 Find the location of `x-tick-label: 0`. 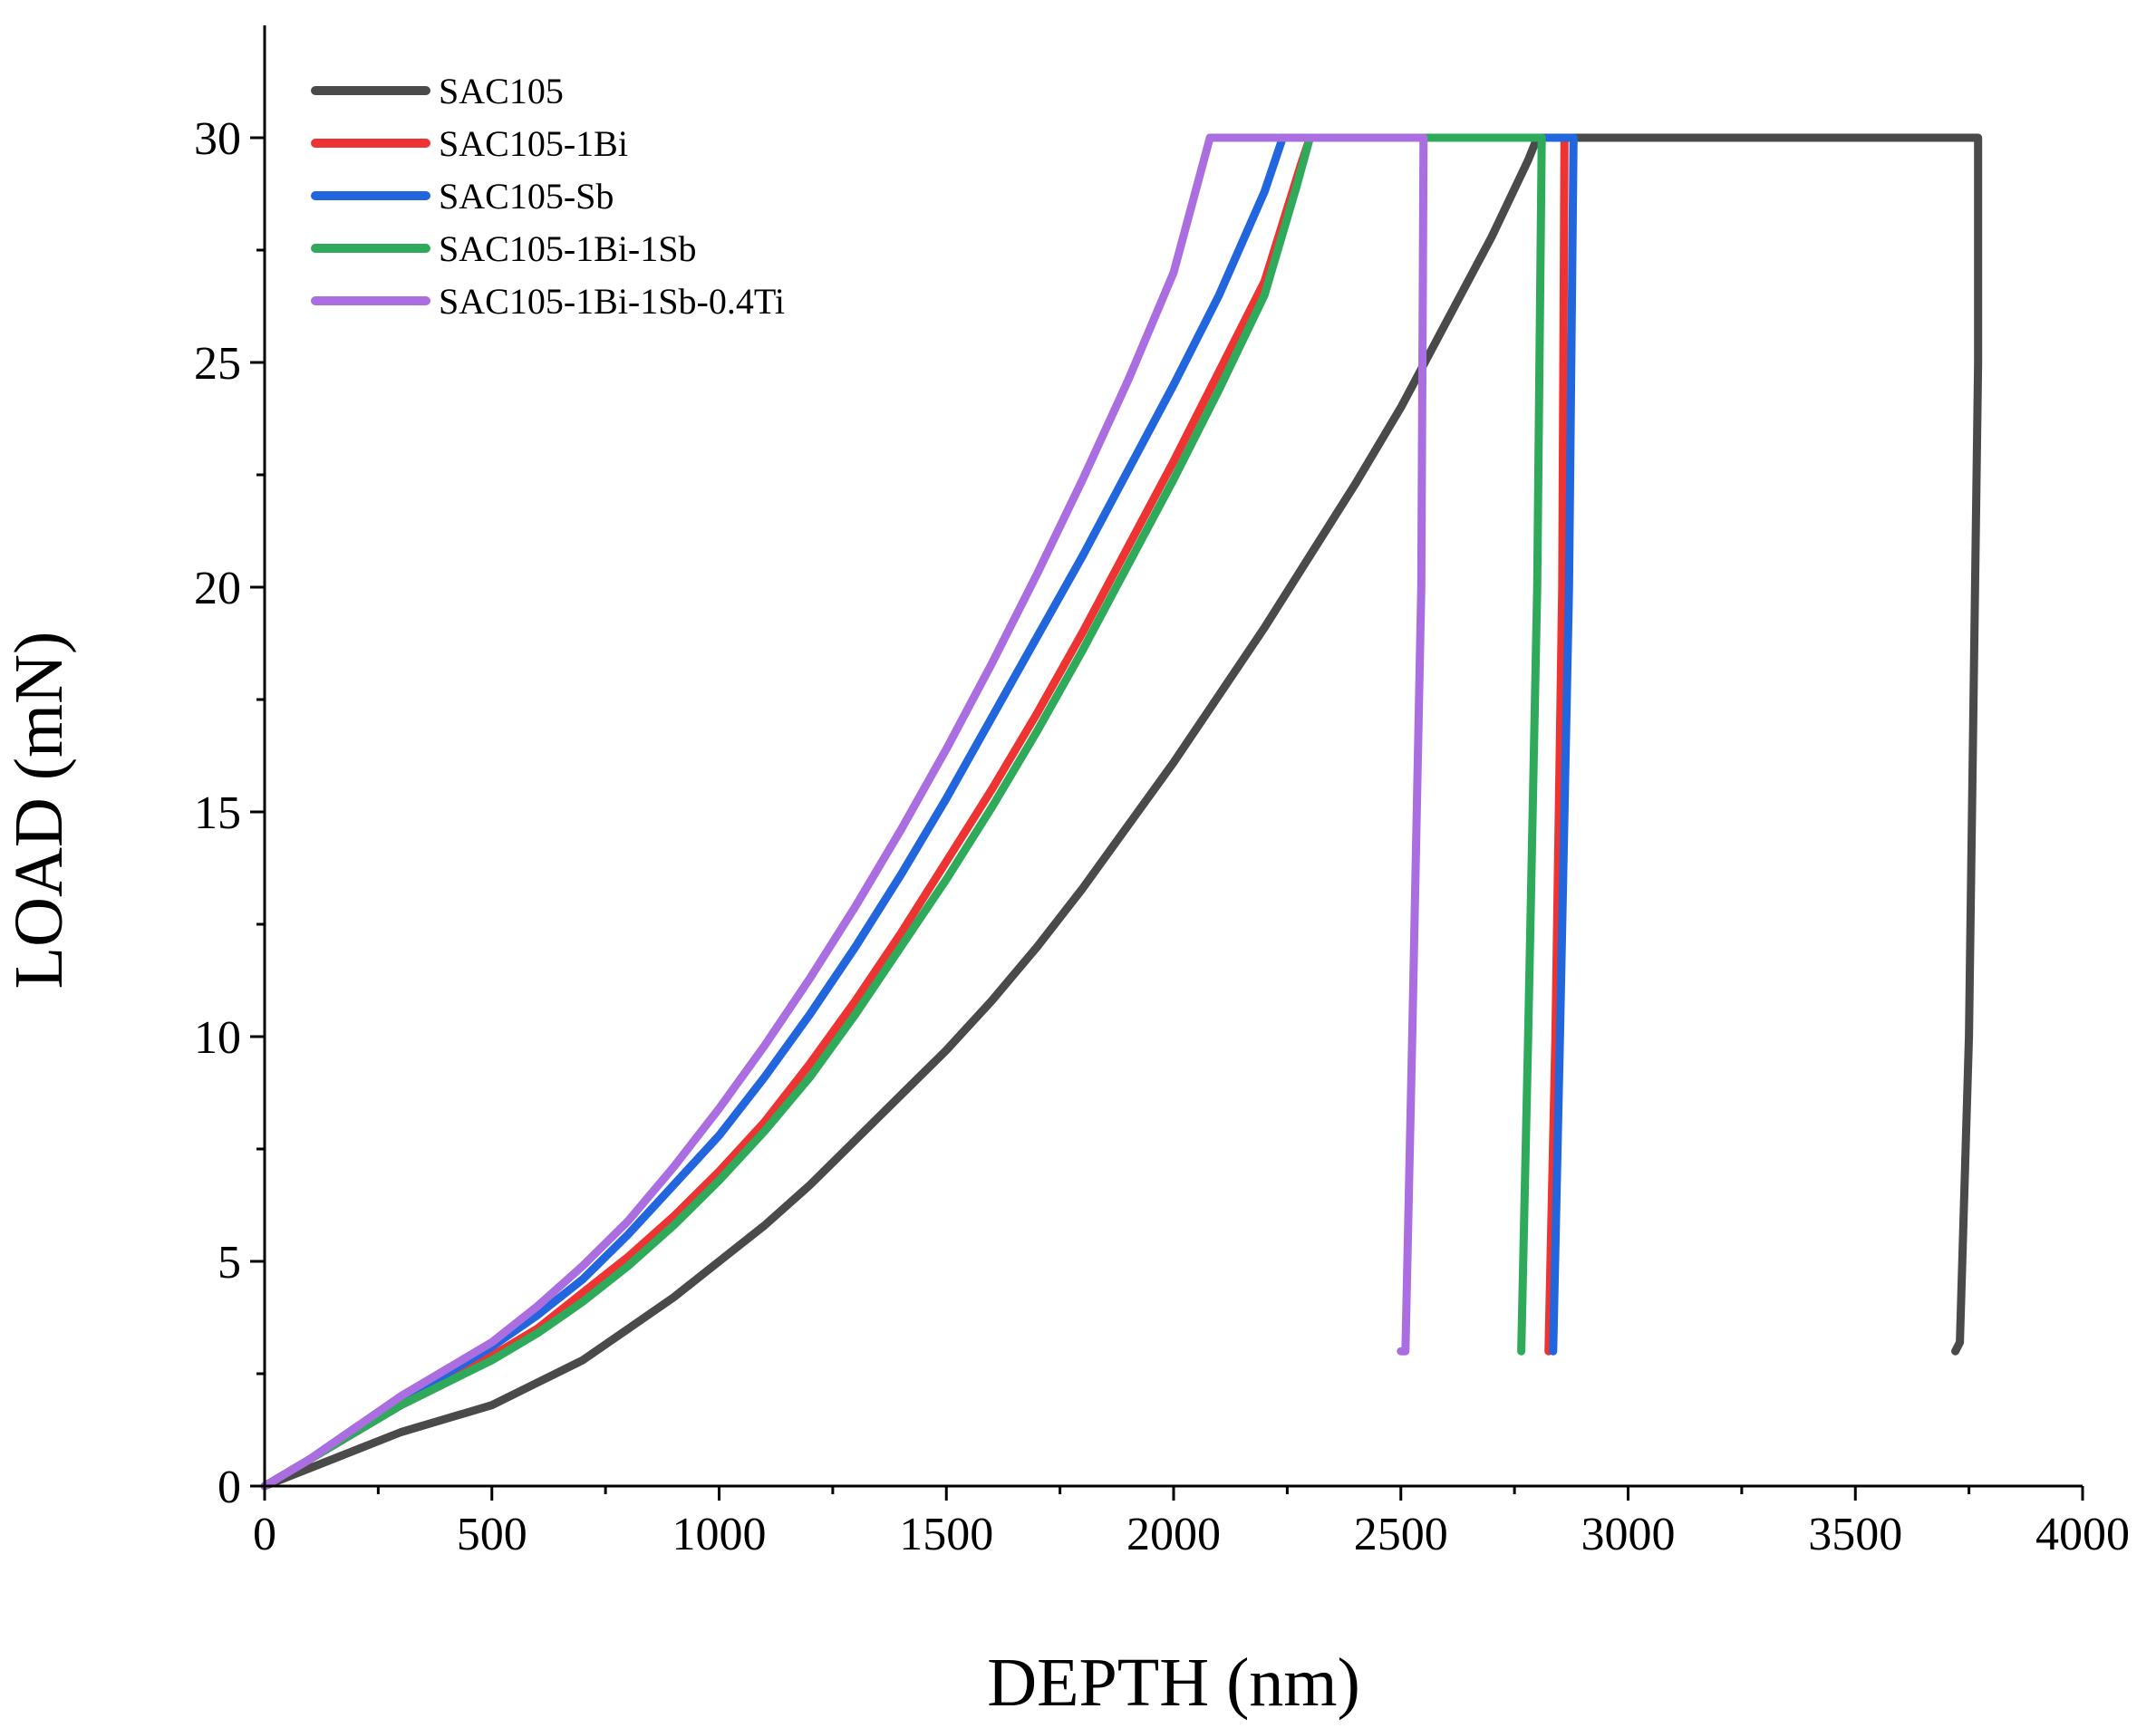

x-tick-label: 0 is located at coordinates (264, 1534).